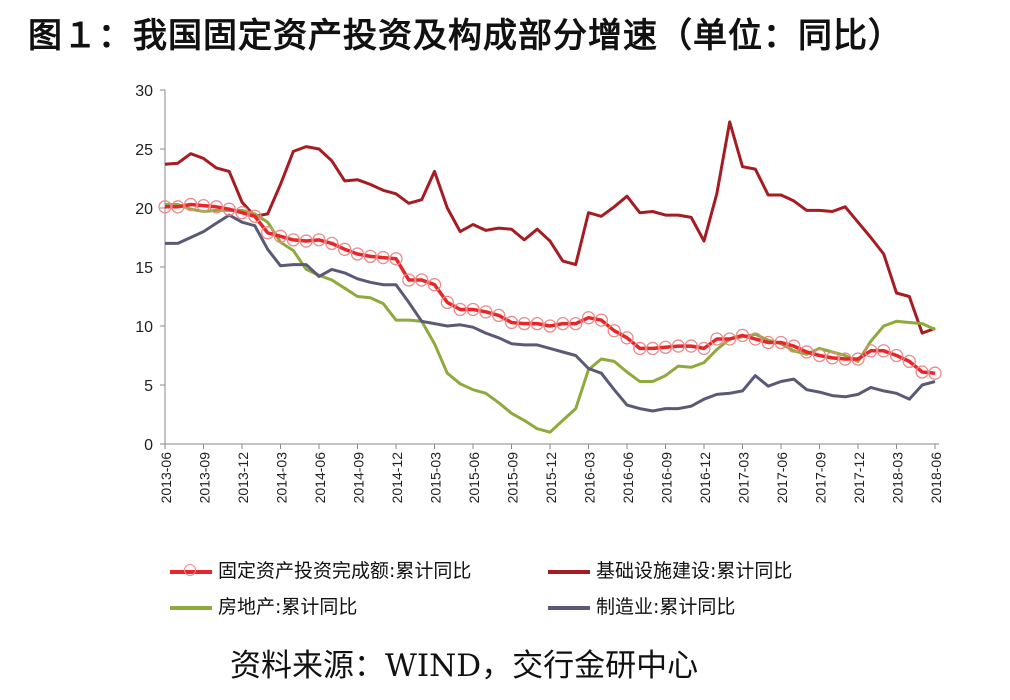 Image resolution: width=1010 pixels, height=700 pixels. Describe the element at coordinates (397, 478) in the screenshot. I see `x-tick-label: 2014-12` at that location.